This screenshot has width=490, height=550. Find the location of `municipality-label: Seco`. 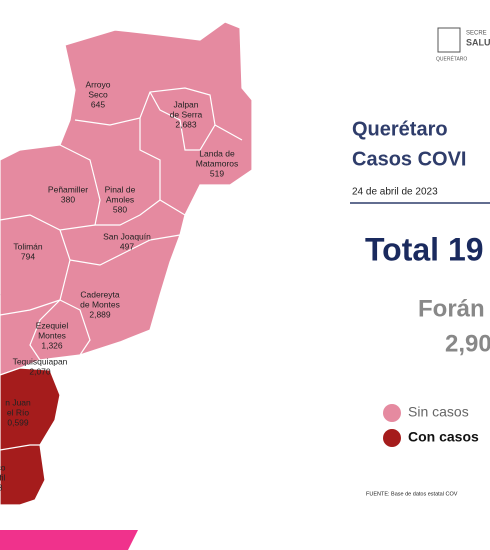

municipality-label: Seco is located at coordinates (98, 94).